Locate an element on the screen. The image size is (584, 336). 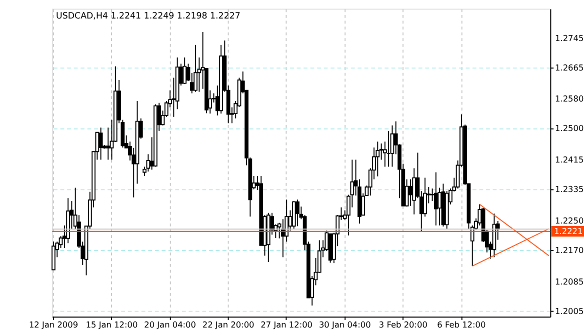
x-tick-label: 3 Feb 20:00 is located at coordinates (403, 325).